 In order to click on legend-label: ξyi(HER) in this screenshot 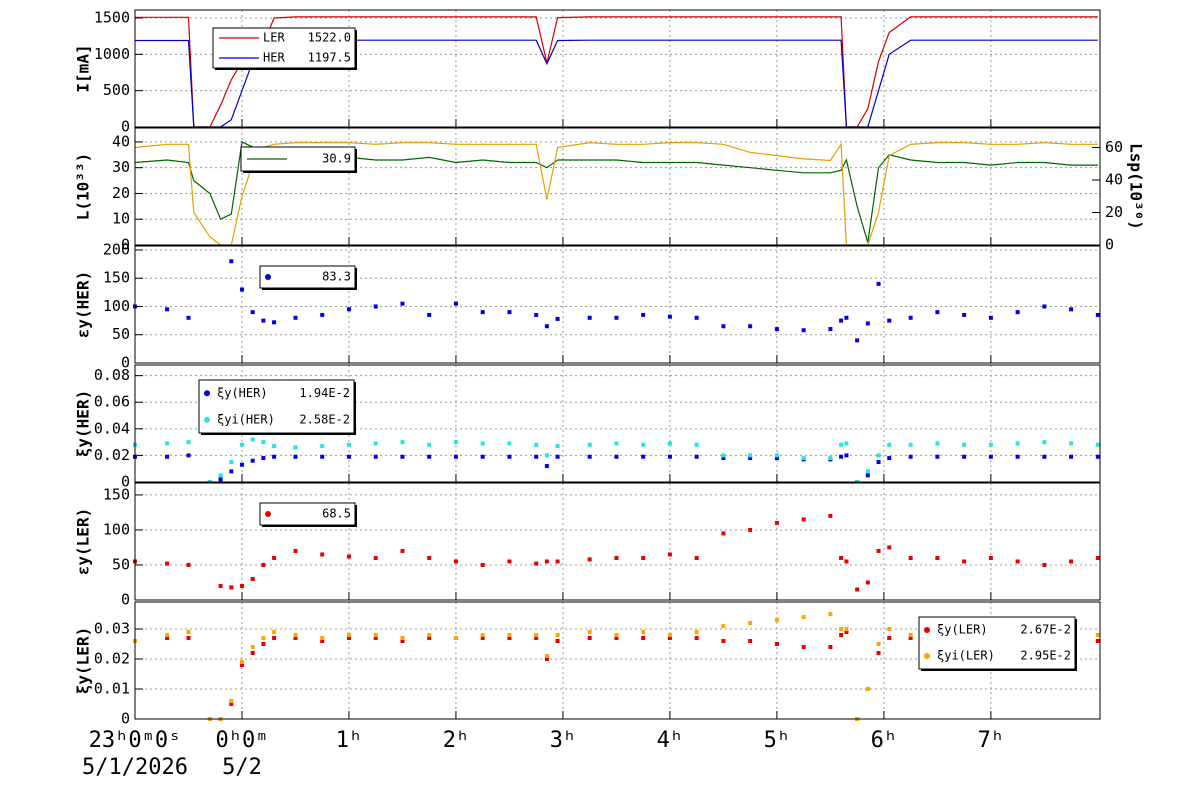, I will do `click(246, 419)`.